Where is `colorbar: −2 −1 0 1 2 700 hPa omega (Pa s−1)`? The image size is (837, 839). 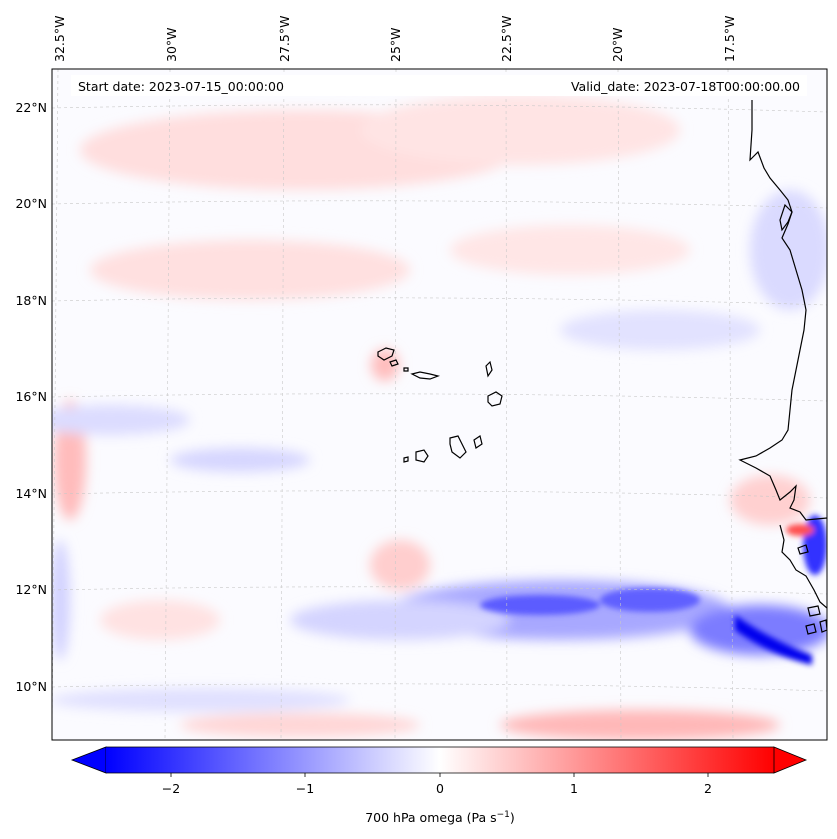 colorbar: −2 −1 0 1 2 700 hPa omega (Pa s−1) is located at coordinates (439, 785).